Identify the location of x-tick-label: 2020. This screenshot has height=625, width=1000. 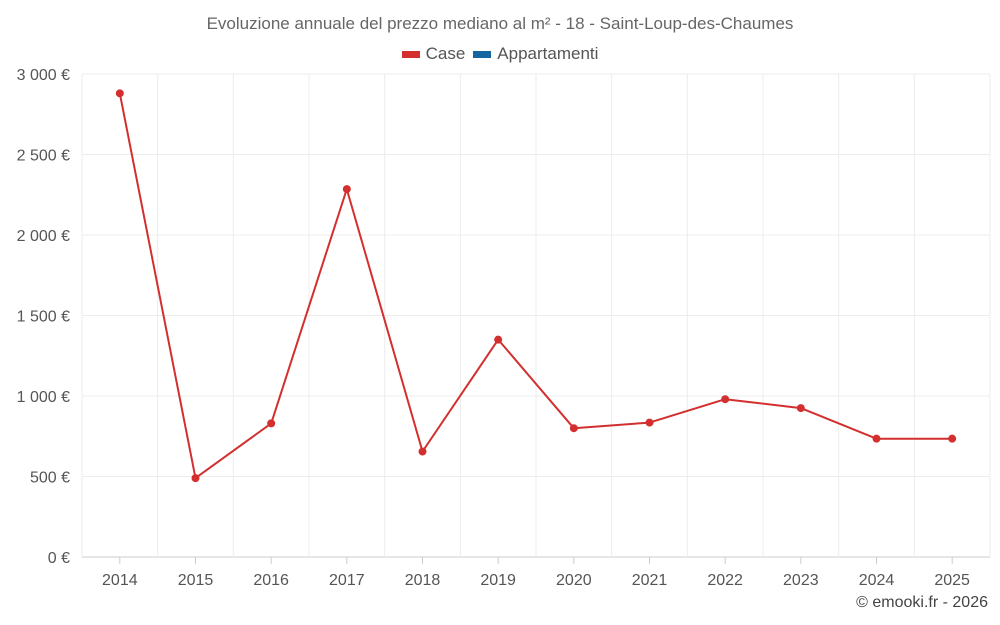
(574, 580).